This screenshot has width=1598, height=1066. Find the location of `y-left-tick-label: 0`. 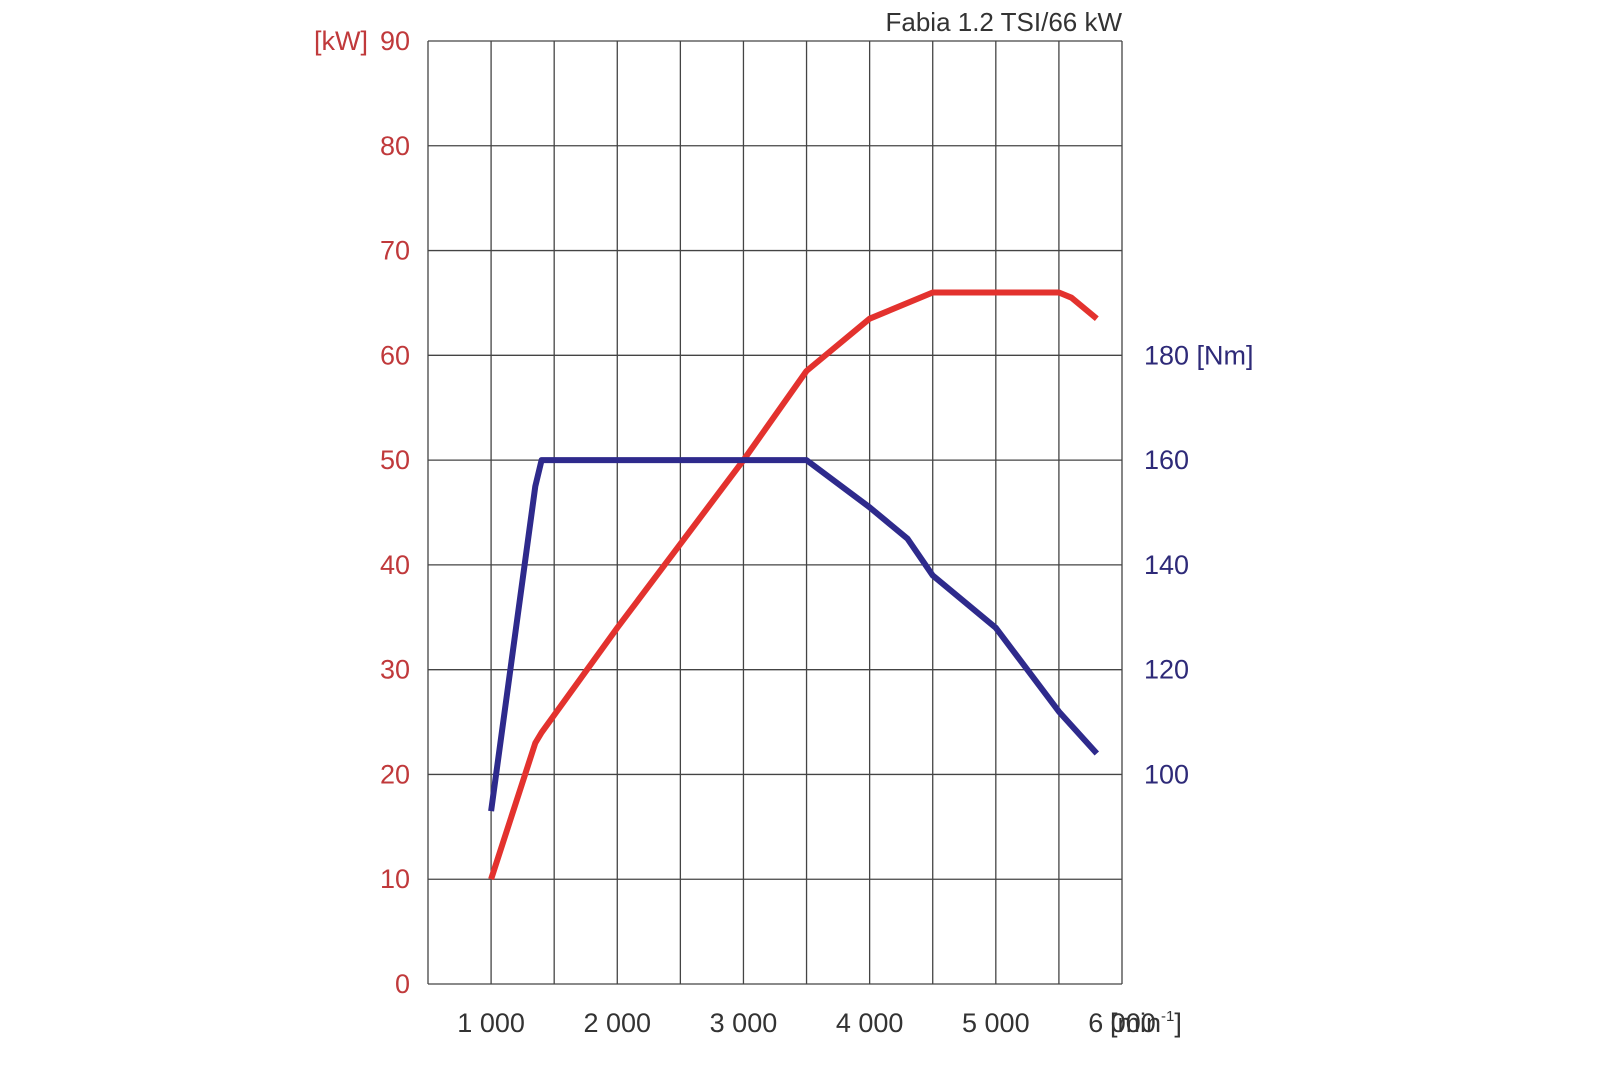

y-left-tick-label: 0 is located at coordinates (402, 984).